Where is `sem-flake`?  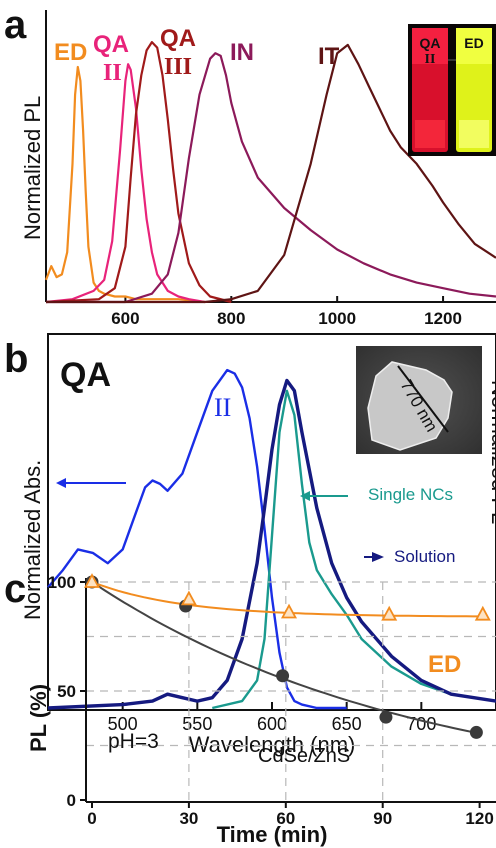 sem-flake is located at coordinates (410, 406).